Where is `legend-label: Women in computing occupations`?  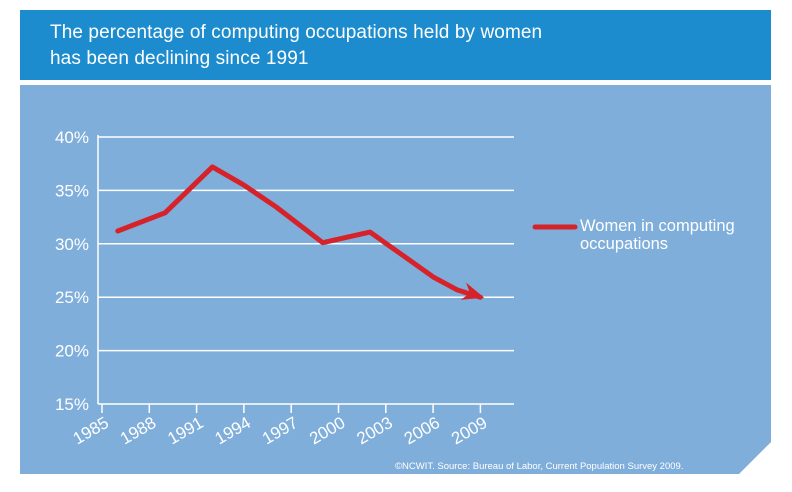
legend-label: Women in computing occupations is located at coordinates (675, 235).